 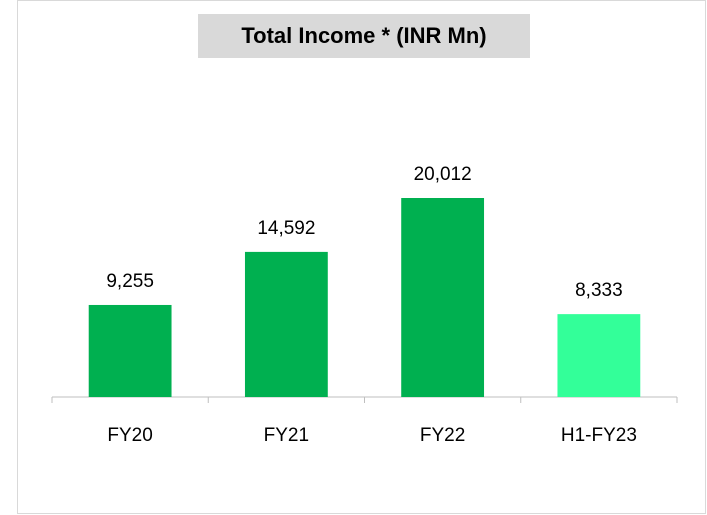 What do you see at coordinates (286, 228) in the screenshot?
I see `data-label: 14,592` at bounding box center [286, 228].